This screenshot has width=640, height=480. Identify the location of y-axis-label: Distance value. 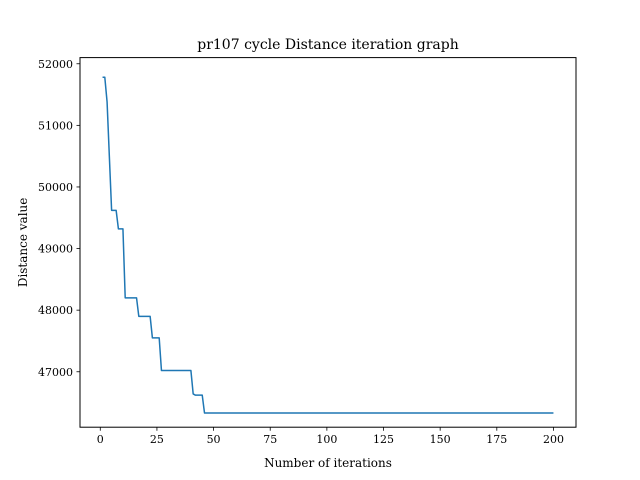
(23, 243).